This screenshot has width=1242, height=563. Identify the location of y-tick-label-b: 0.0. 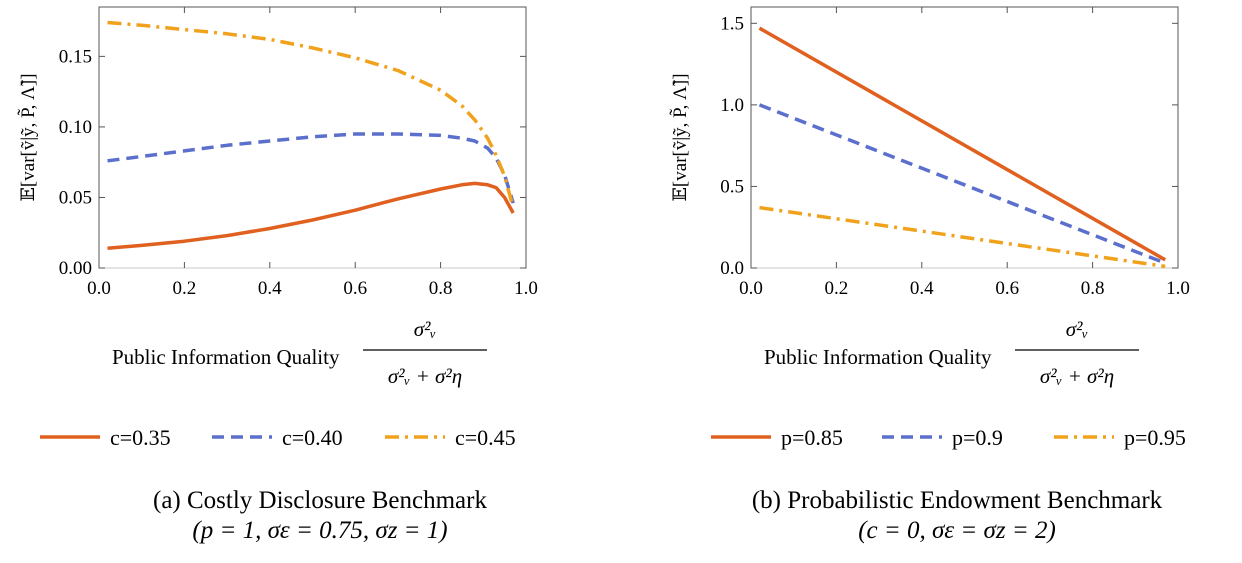
(732, 268).